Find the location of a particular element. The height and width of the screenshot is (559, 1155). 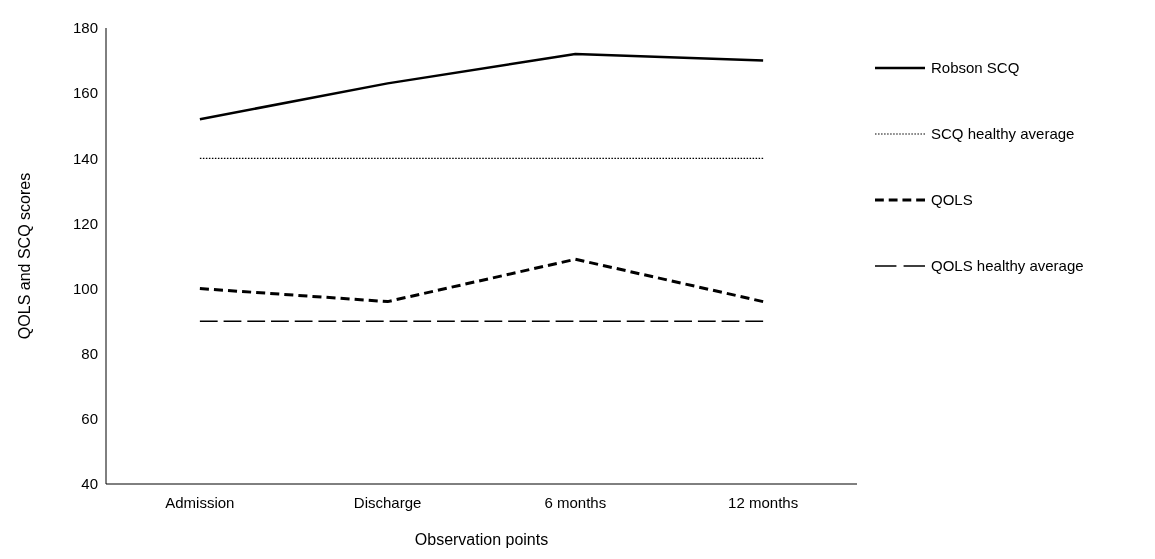

legend-label: QOLS healthy average is located at coordinates (1007, 266).